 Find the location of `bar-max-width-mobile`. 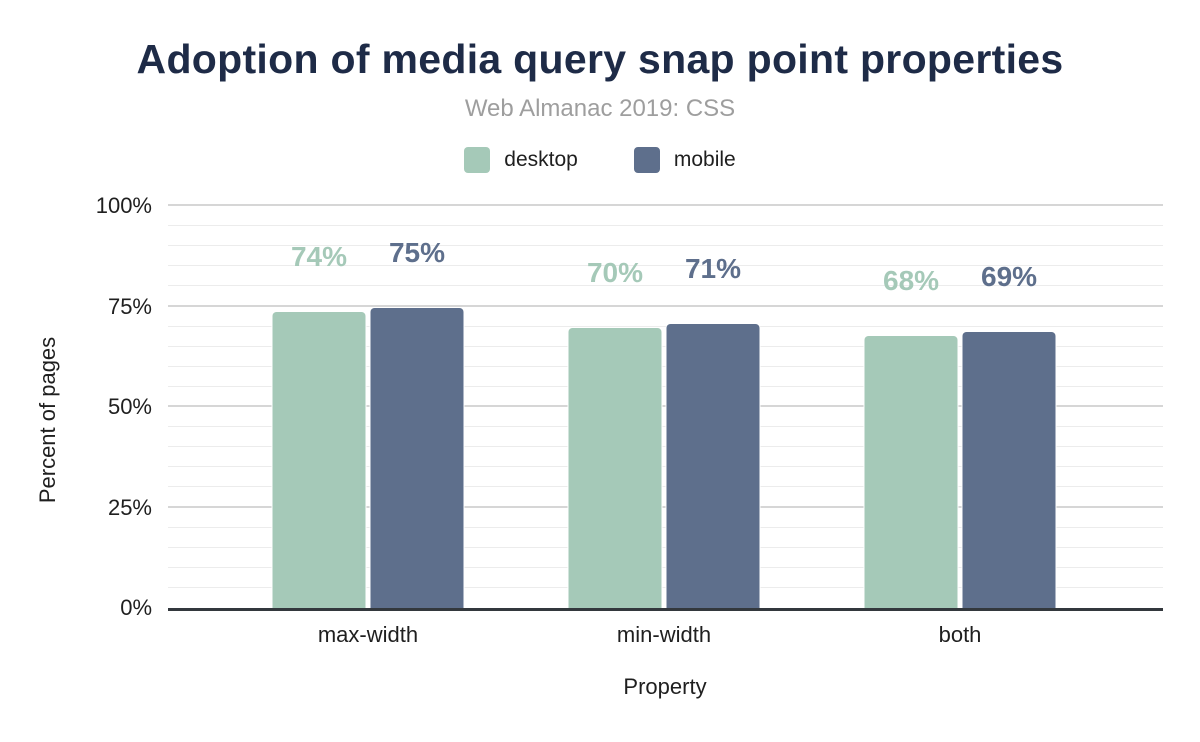

bar-max-width-mobile is located at coordinates (417, 457).